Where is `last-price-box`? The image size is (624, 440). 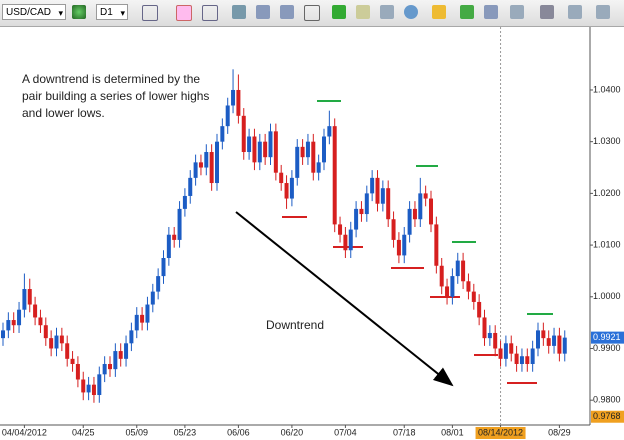 last-price-box is located at coordinates (607, 337).